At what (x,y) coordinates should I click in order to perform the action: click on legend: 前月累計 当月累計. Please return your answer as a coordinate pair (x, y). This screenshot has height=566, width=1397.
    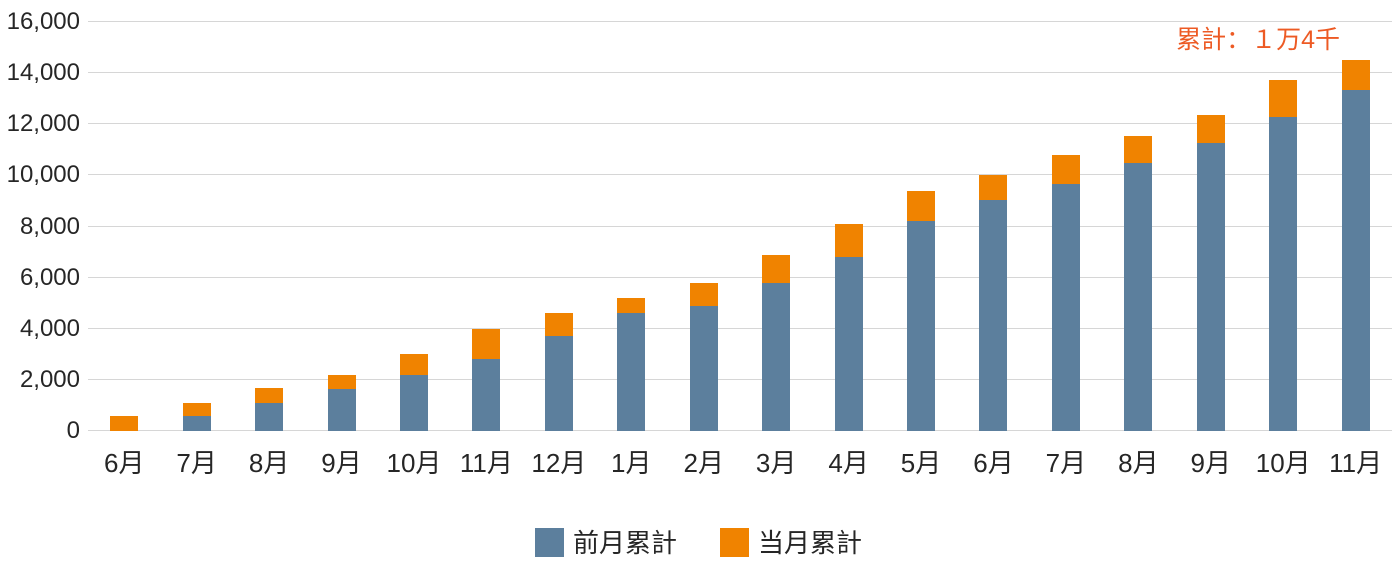
    Looking at the image, I should click on (698, 542).